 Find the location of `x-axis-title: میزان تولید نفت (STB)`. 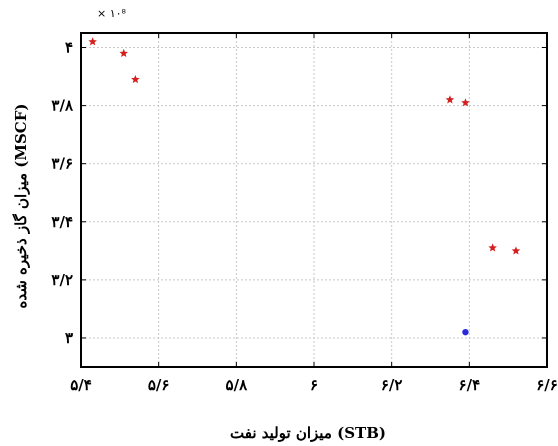

x-axis-title: میزان تولید نفت (STB) is located at coordinates (308, 433).